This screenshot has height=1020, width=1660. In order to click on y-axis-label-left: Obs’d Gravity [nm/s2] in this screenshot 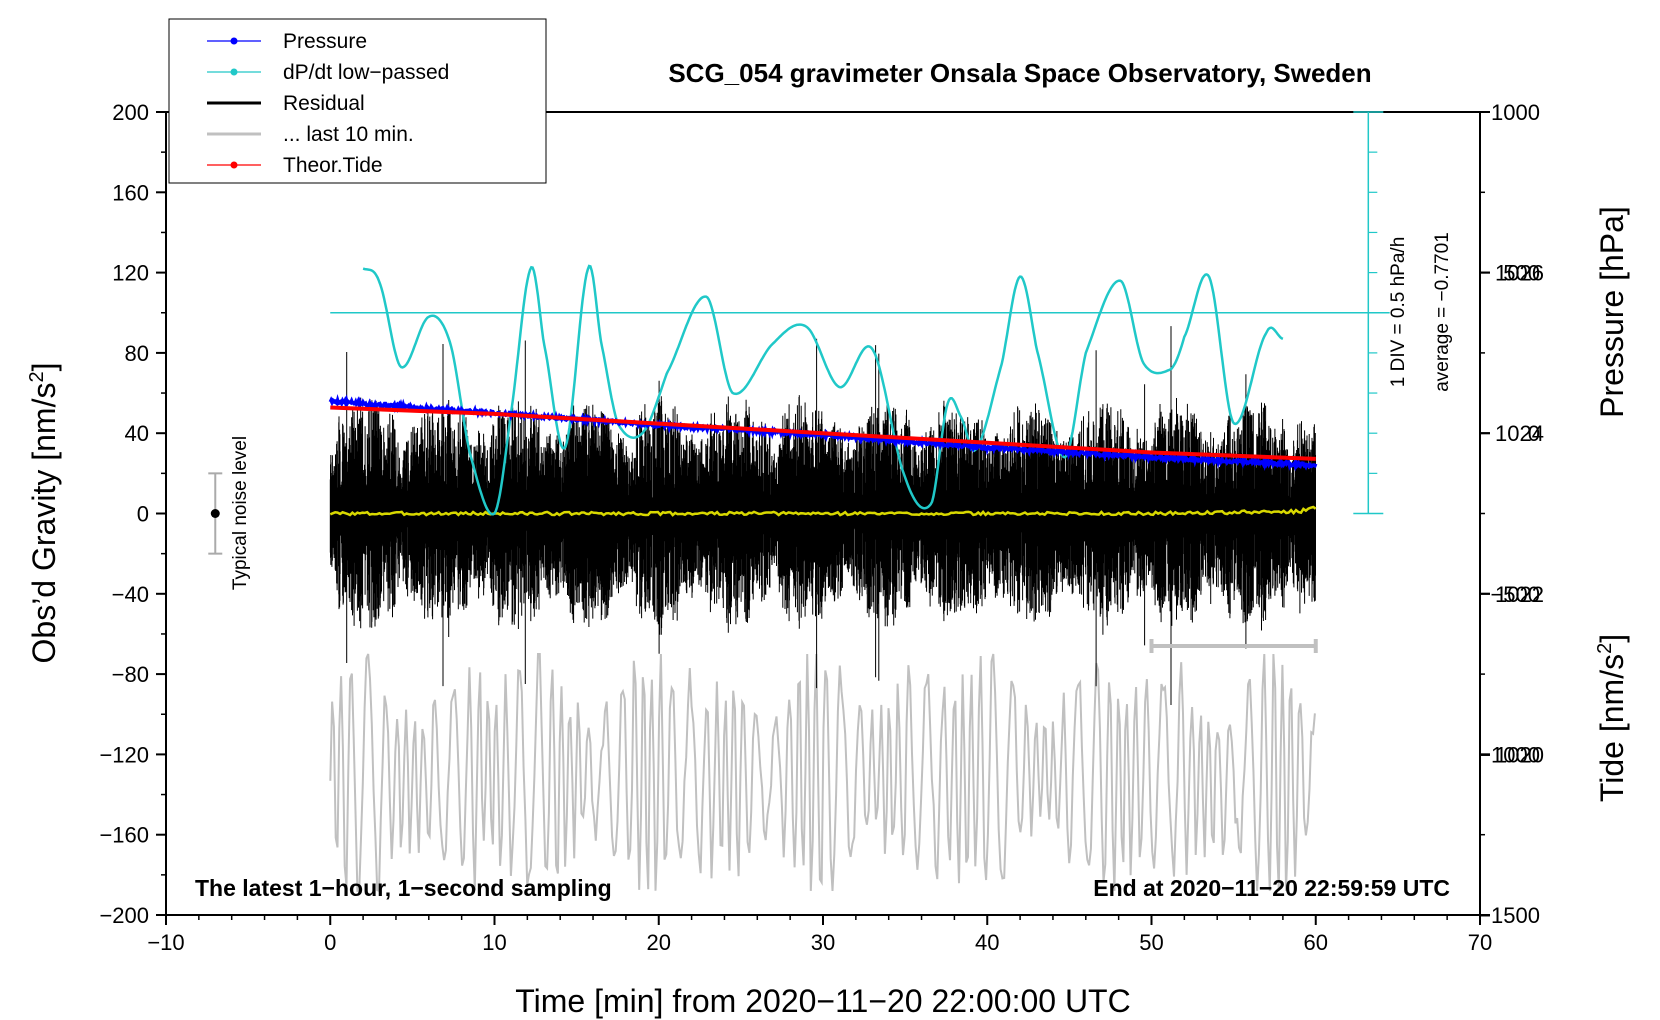, I will do `click(44, 513)`.